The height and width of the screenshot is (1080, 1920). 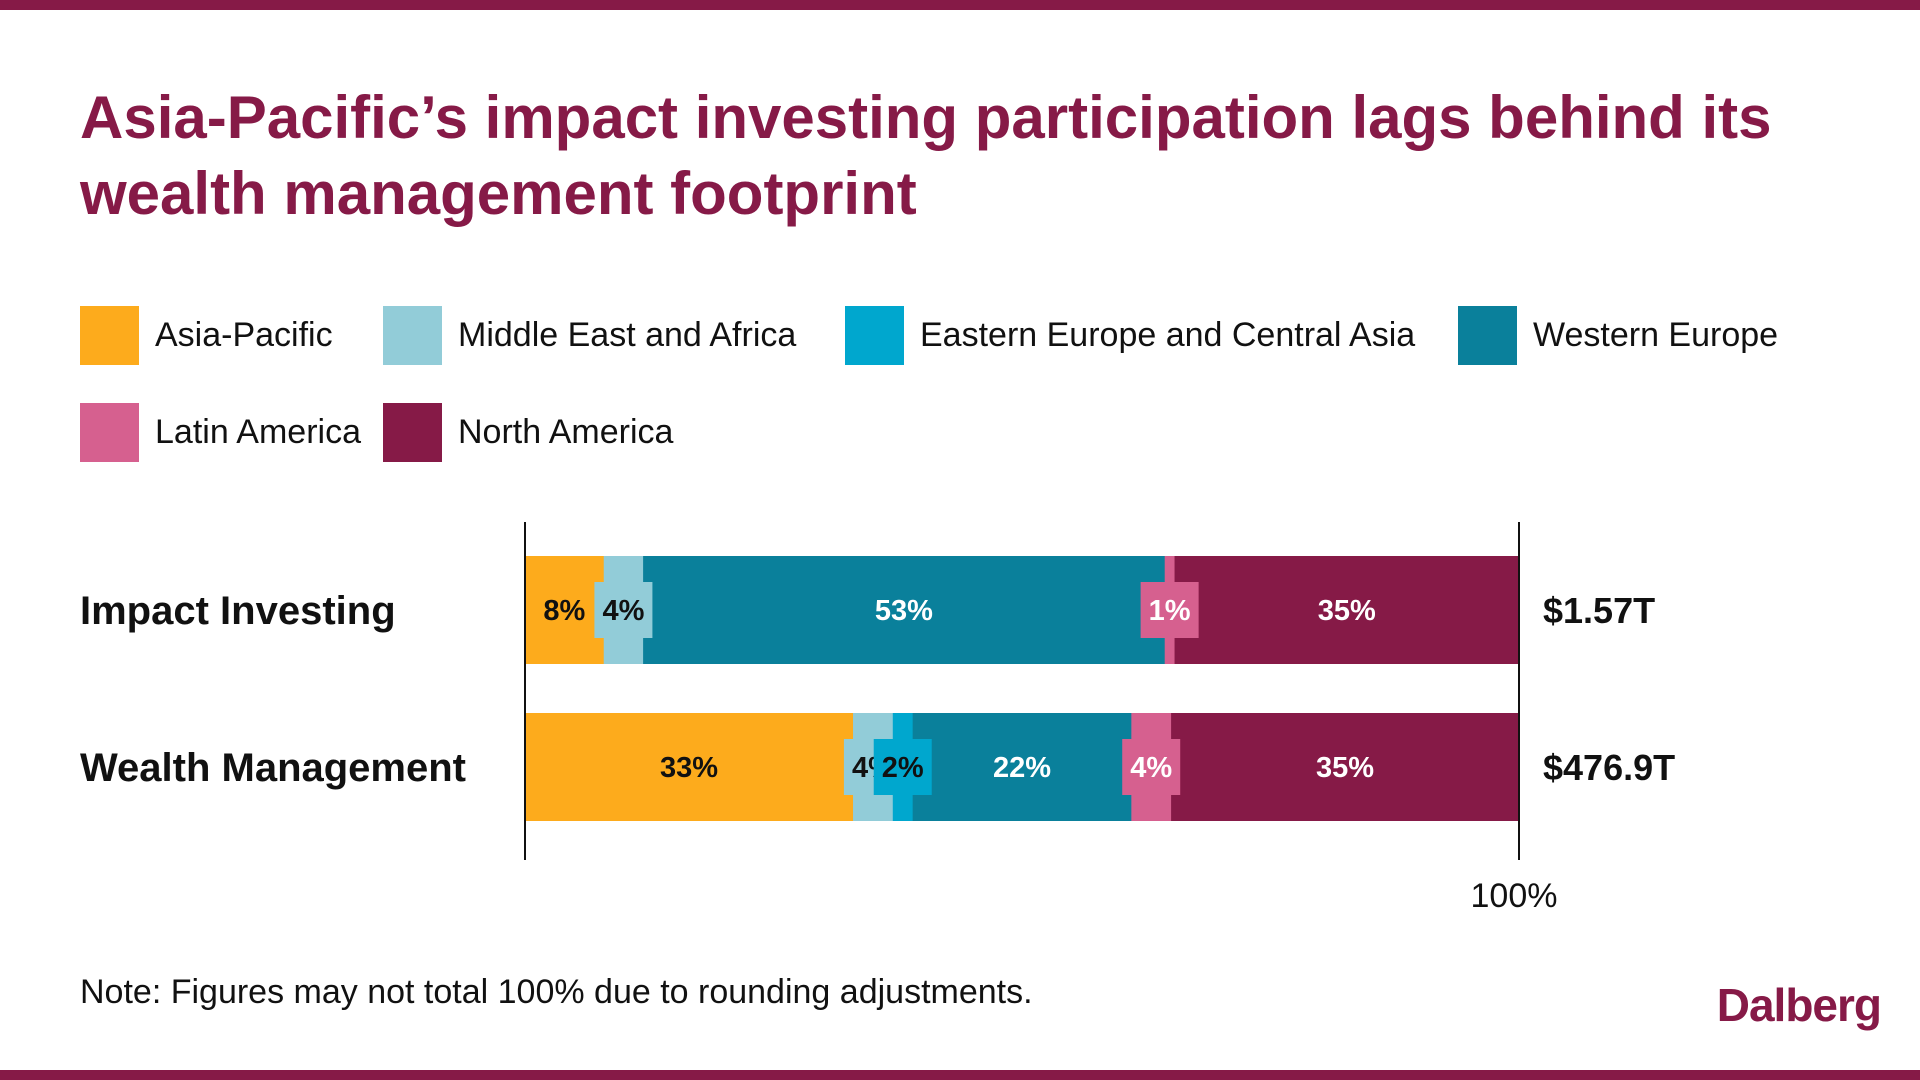 I want to click on data-label-background-impact-investing-latin-america, so click(x=1169, y=610).